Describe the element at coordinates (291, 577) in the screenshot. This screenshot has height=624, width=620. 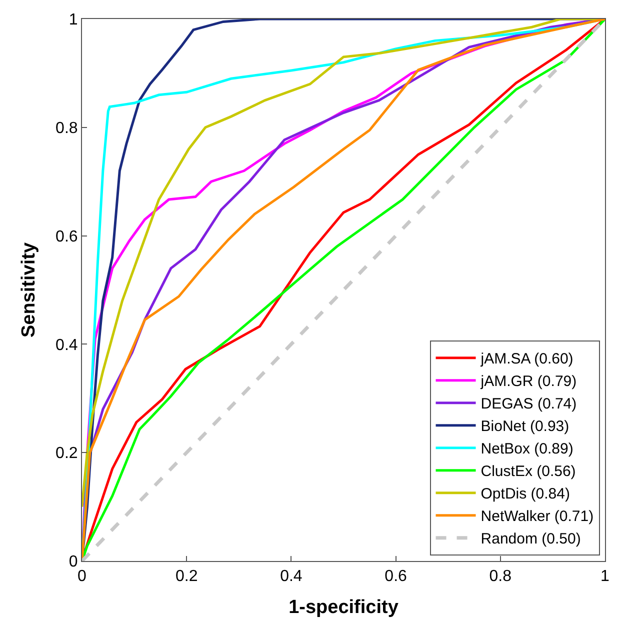
I see `x-tick-label: 0.4` at that location.